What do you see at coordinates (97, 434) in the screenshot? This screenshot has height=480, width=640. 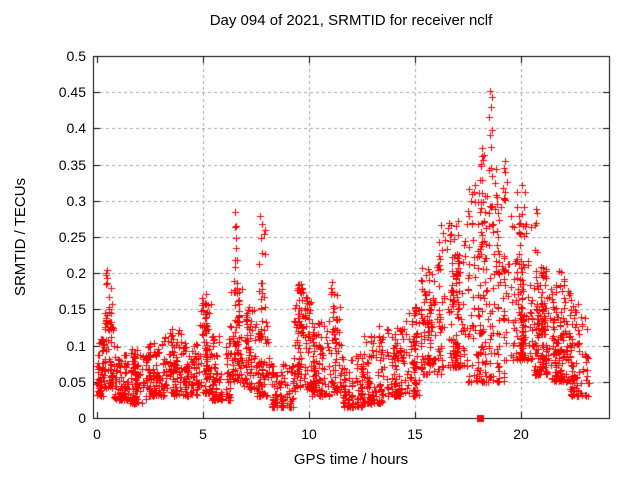 I see `x-tick-label: 0` at bounding box center [97, 434].